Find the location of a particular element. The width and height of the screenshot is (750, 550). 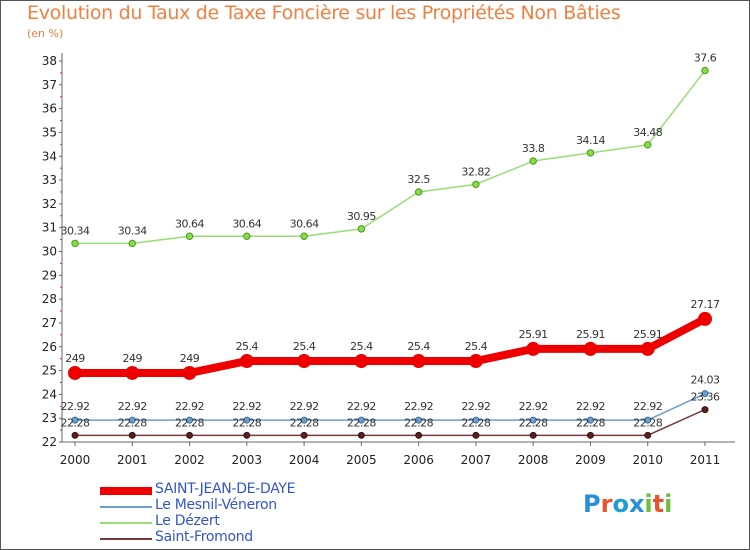

y-tick-label: 28 is located at coordinates (49, 299).